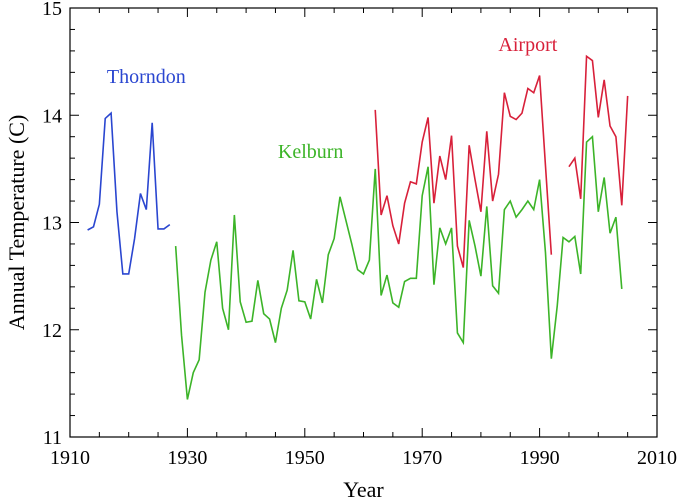 The width and height of the screenshot is (688, 503). I want to click on x-tick-label: 1950, so click(305, 458).